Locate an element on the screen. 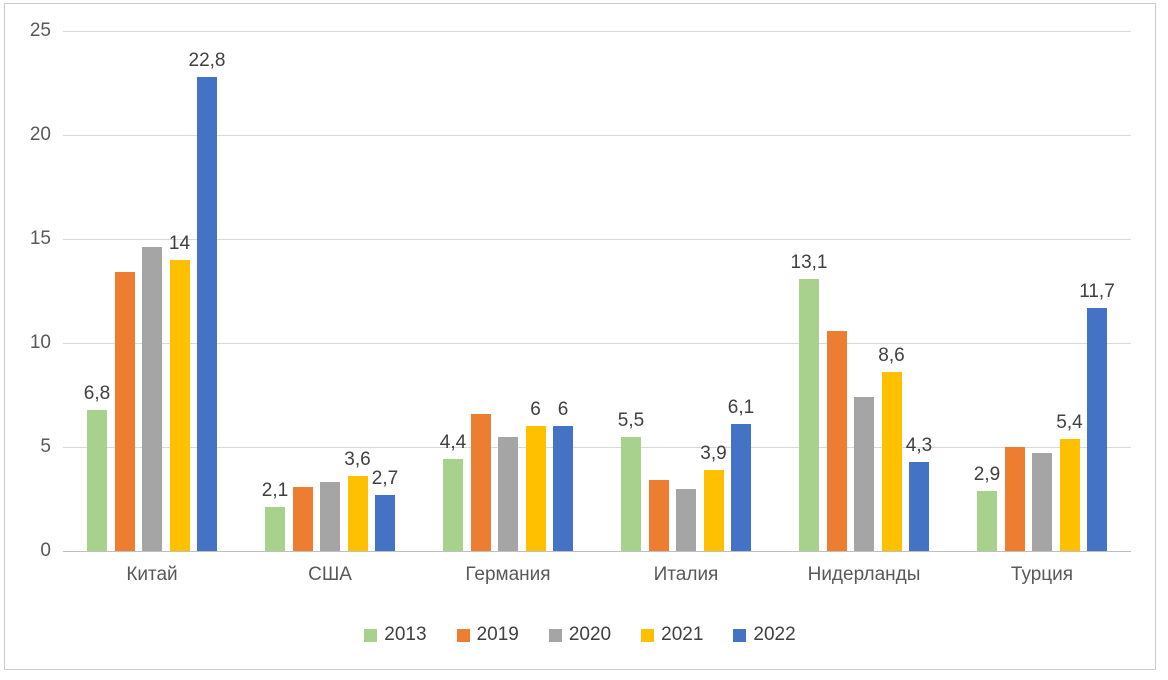  legend-item: 2020 is located at coordinates (580, 635).